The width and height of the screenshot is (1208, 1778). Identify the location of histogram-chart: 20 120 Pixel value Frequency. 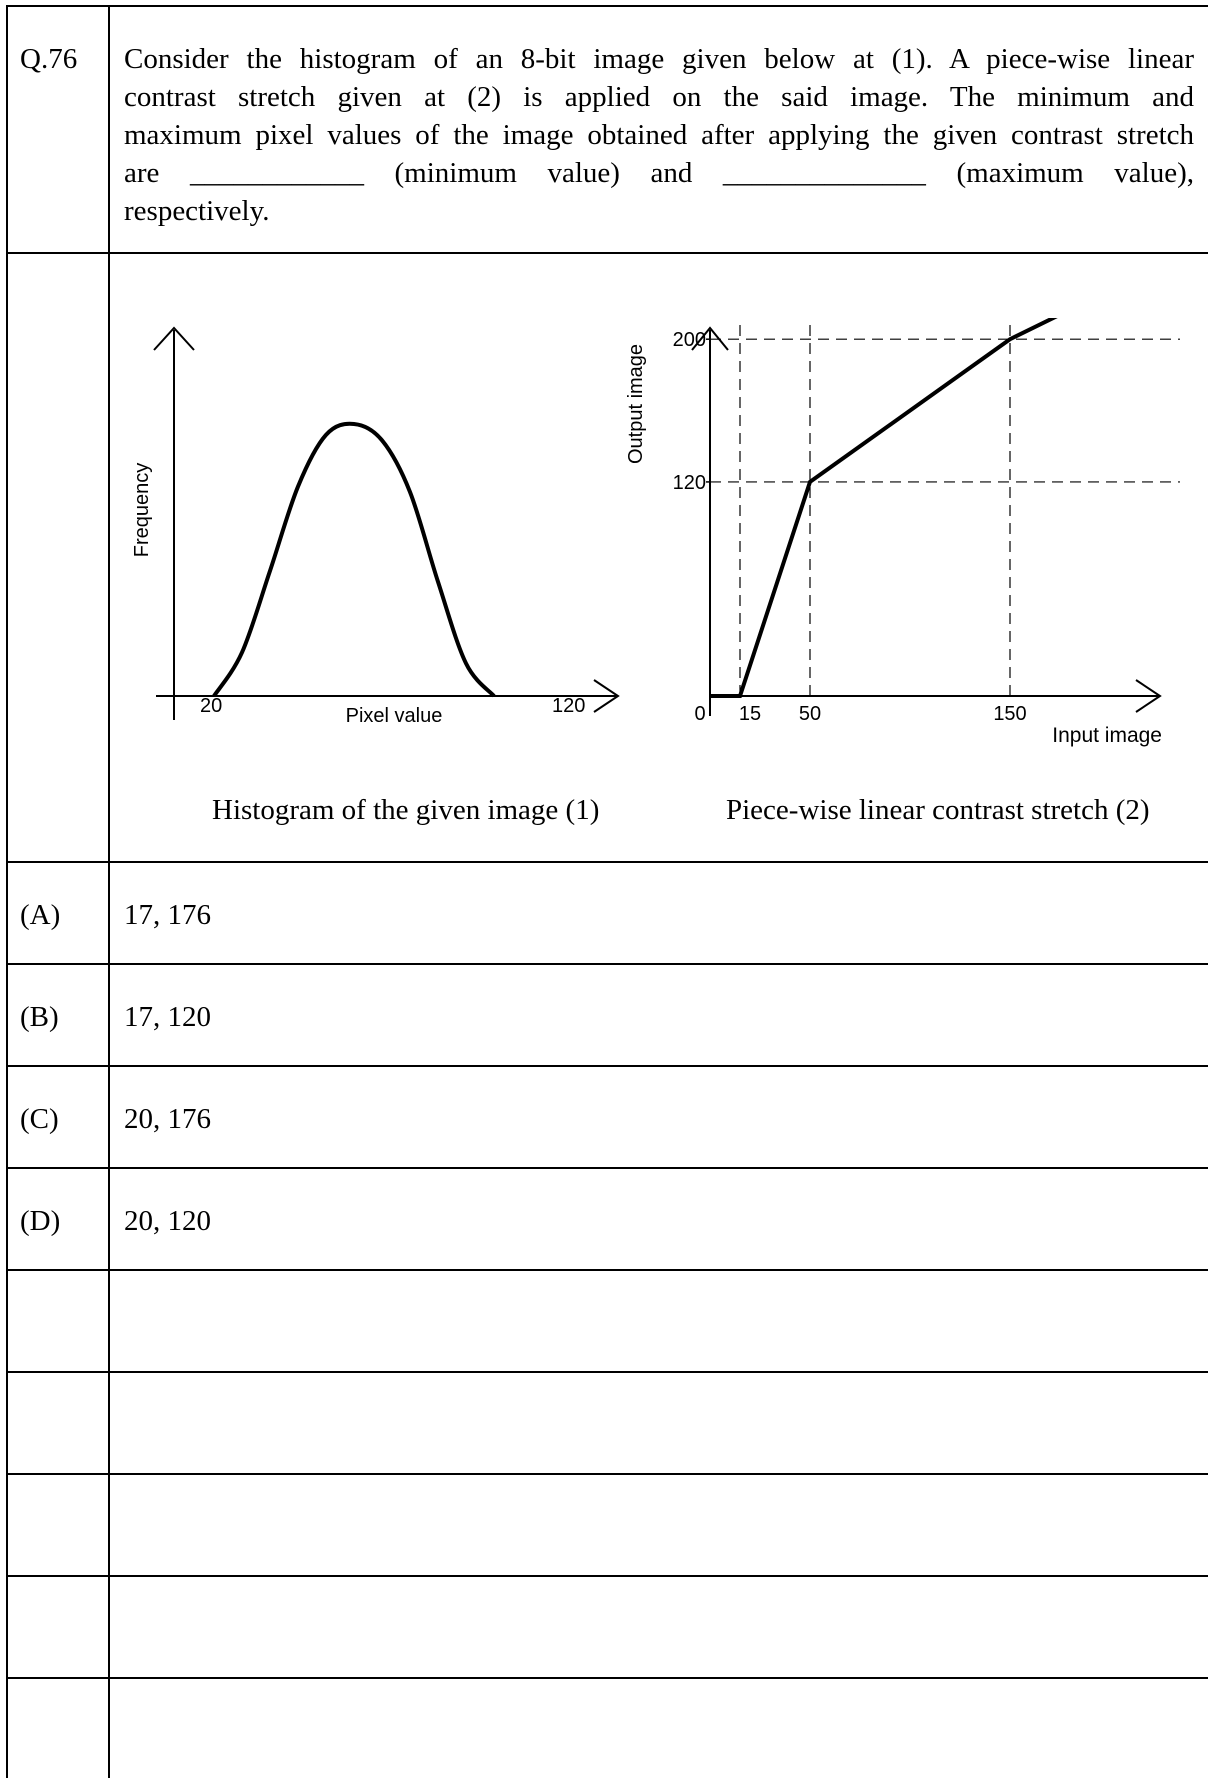
(375, 526).